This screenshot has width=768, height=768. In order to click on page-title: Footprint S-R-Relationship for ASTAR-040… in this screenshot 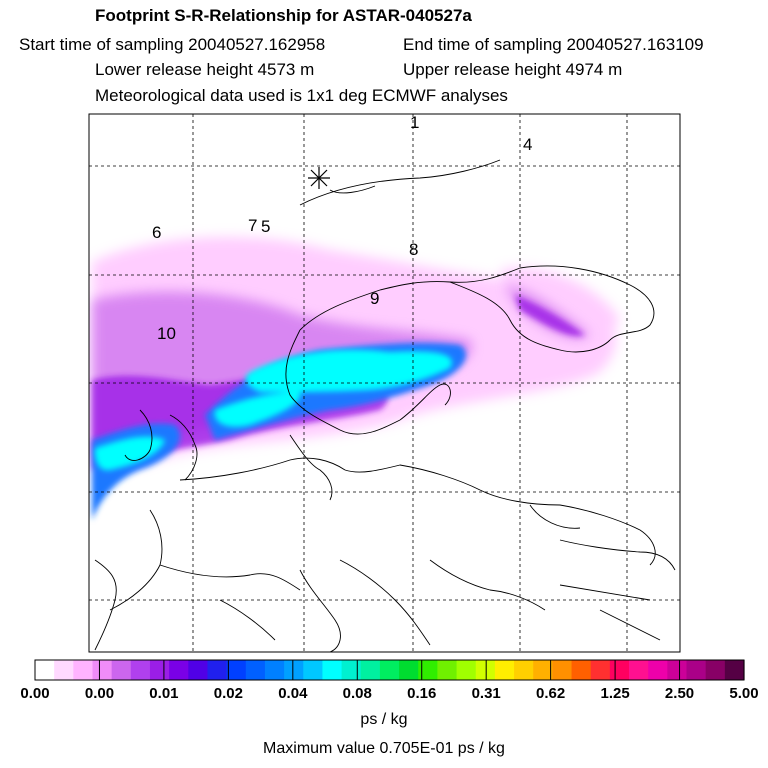, I will do `click(283, 15)`.